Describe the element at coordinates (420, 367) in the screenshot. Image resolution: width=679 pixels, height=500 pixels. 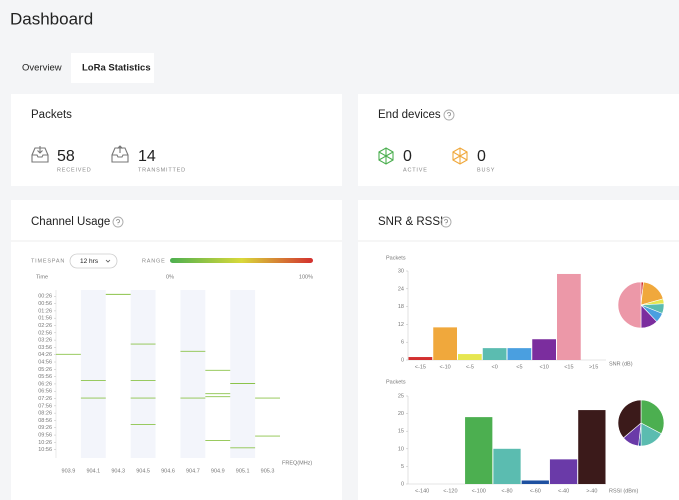
I see `x-tick-label: <-15` at that location.